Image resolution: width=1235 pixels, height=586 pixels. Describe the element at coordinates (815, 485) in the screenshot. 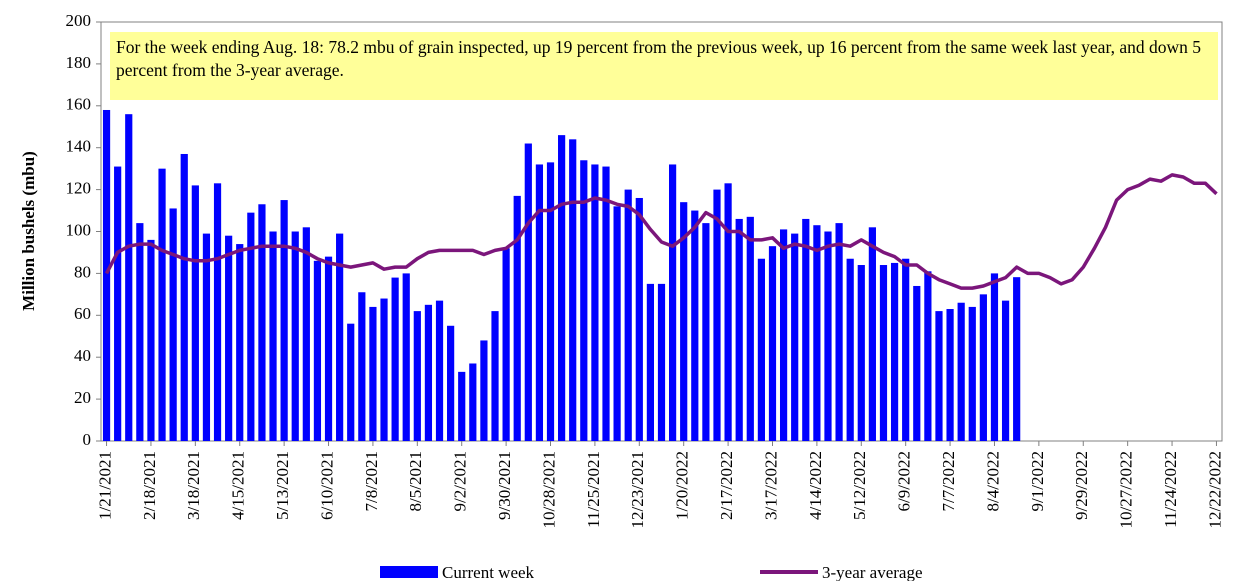

I see `x-tick-label: 4/14/2022` at that location.